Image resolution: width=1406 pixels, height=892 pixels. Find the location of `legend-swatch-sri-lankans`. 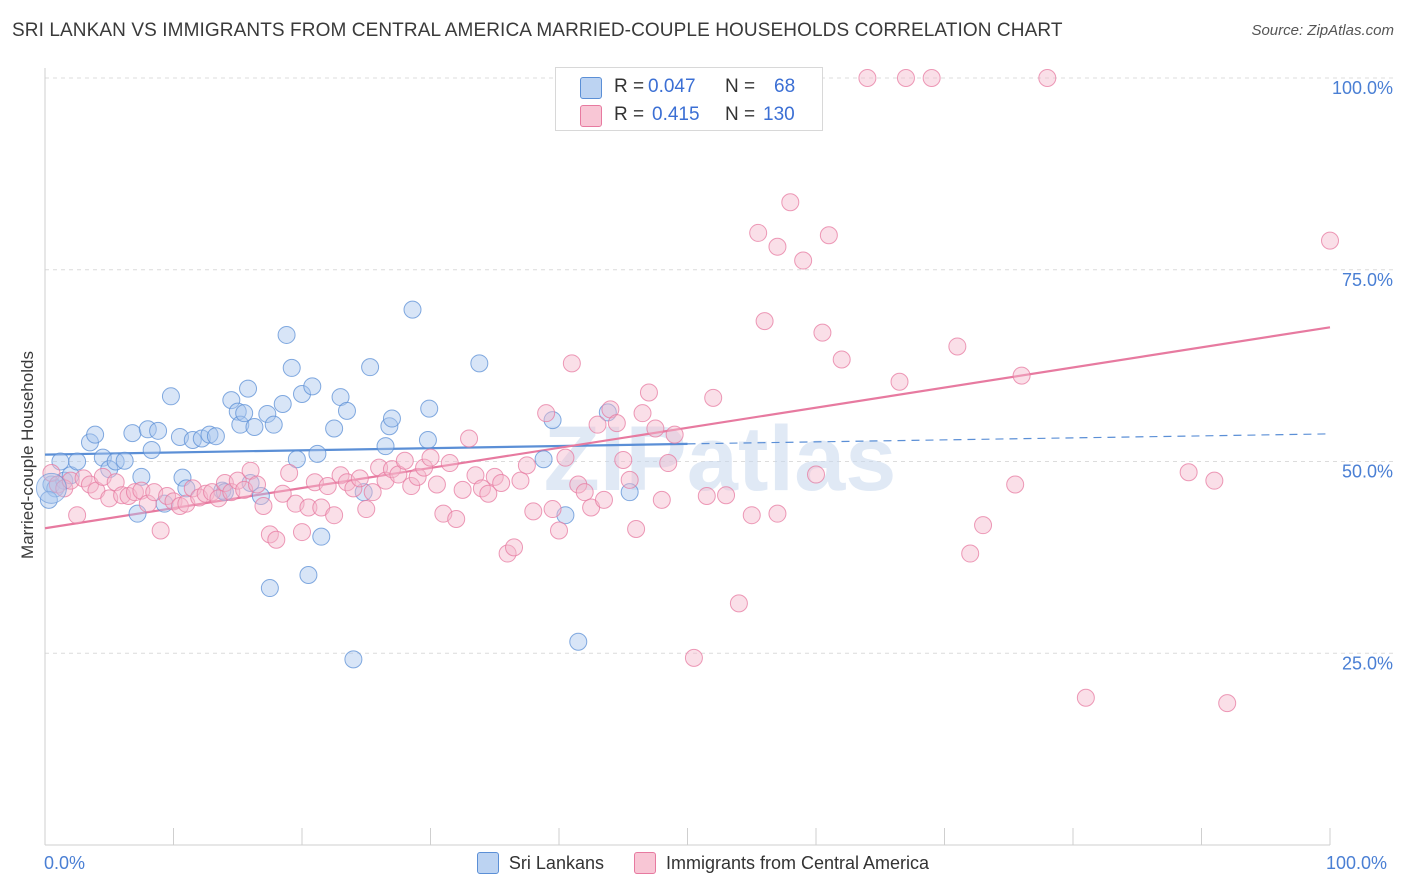

legend-swatch-sri-lankans is located at coordinates (487, 863).